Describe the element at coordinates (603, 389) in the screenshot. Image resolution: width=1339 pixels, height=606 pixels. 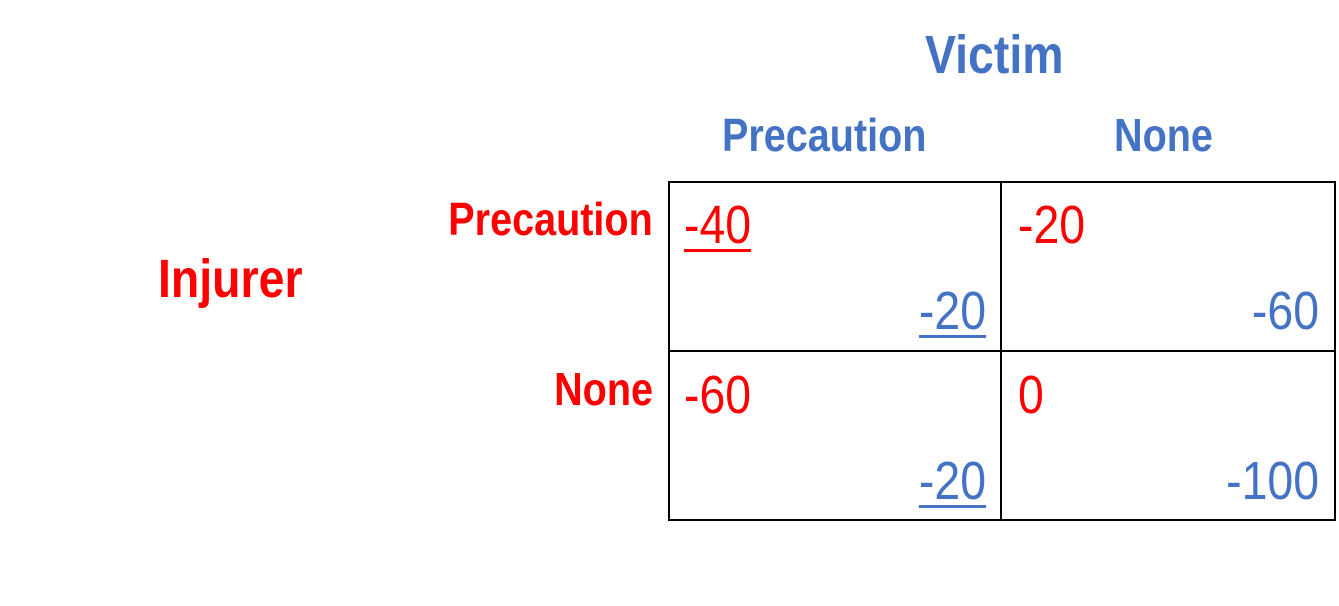
I see `row-label-none: None` at that location.